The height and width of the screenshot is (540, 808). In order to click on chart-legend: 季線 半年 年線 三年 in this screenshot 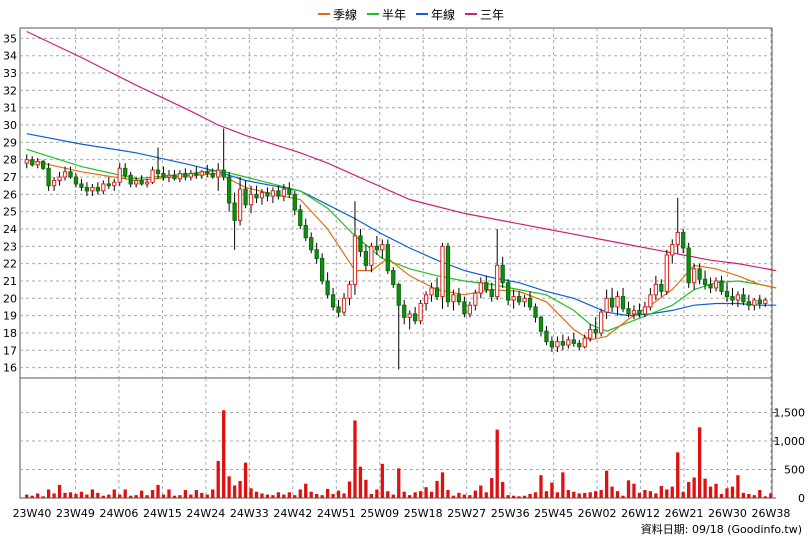, I will do `click(416, 14)`.